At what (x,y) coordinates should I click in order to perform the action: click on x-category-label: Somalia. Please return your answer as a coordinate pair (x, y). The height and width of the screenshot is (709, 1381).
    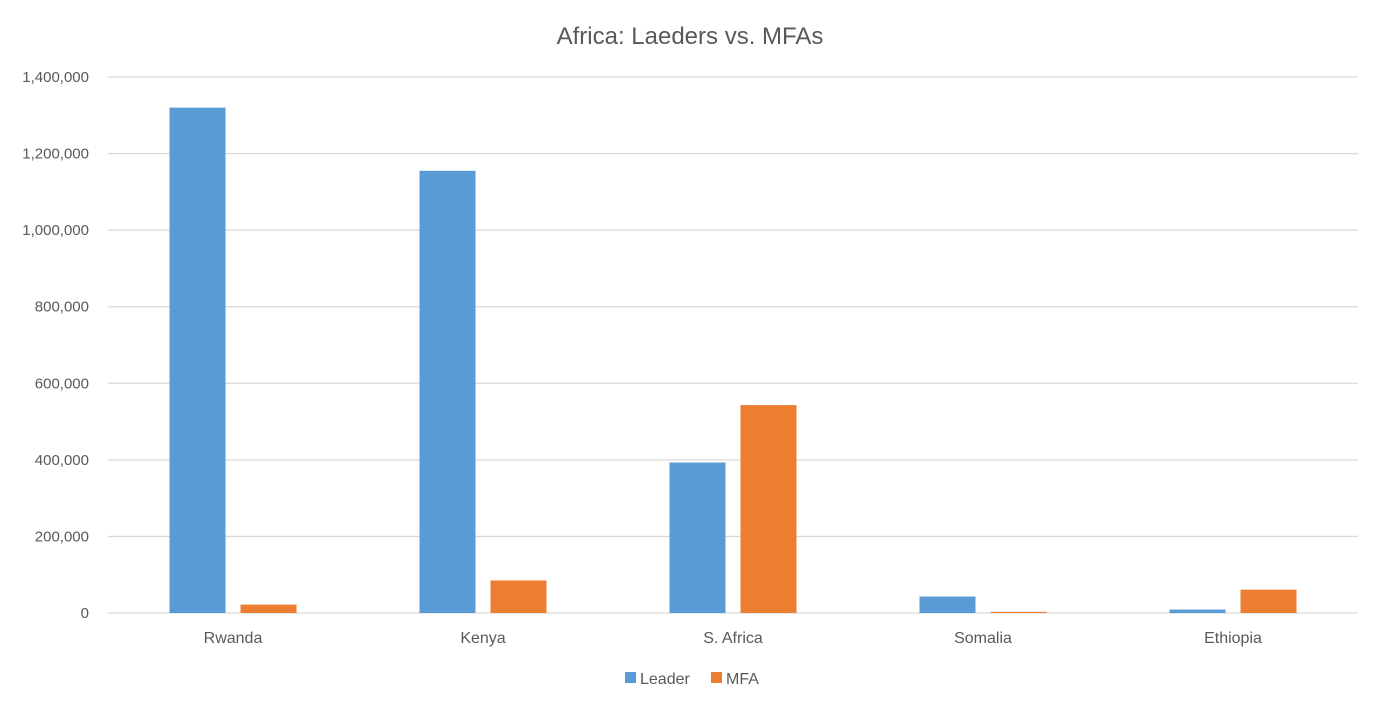
    Looking at the image, I should click on (983, 638).